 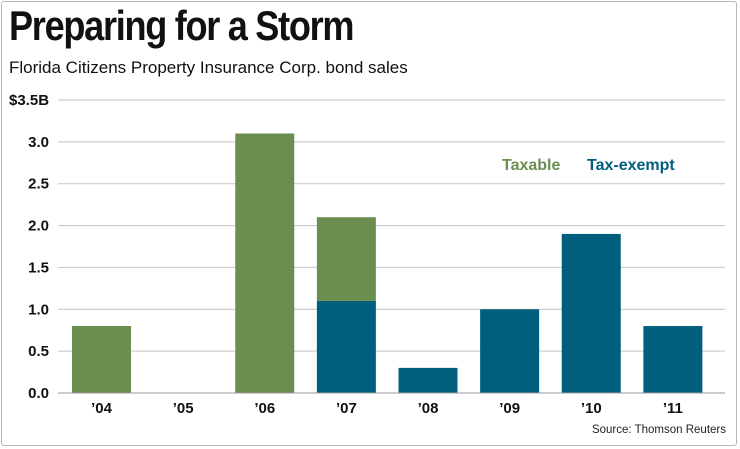 What do you see at coordinates (29, 100) in the screenshot?
I see `y-tick-label: $3.5B` at bounding box center [29, 100].